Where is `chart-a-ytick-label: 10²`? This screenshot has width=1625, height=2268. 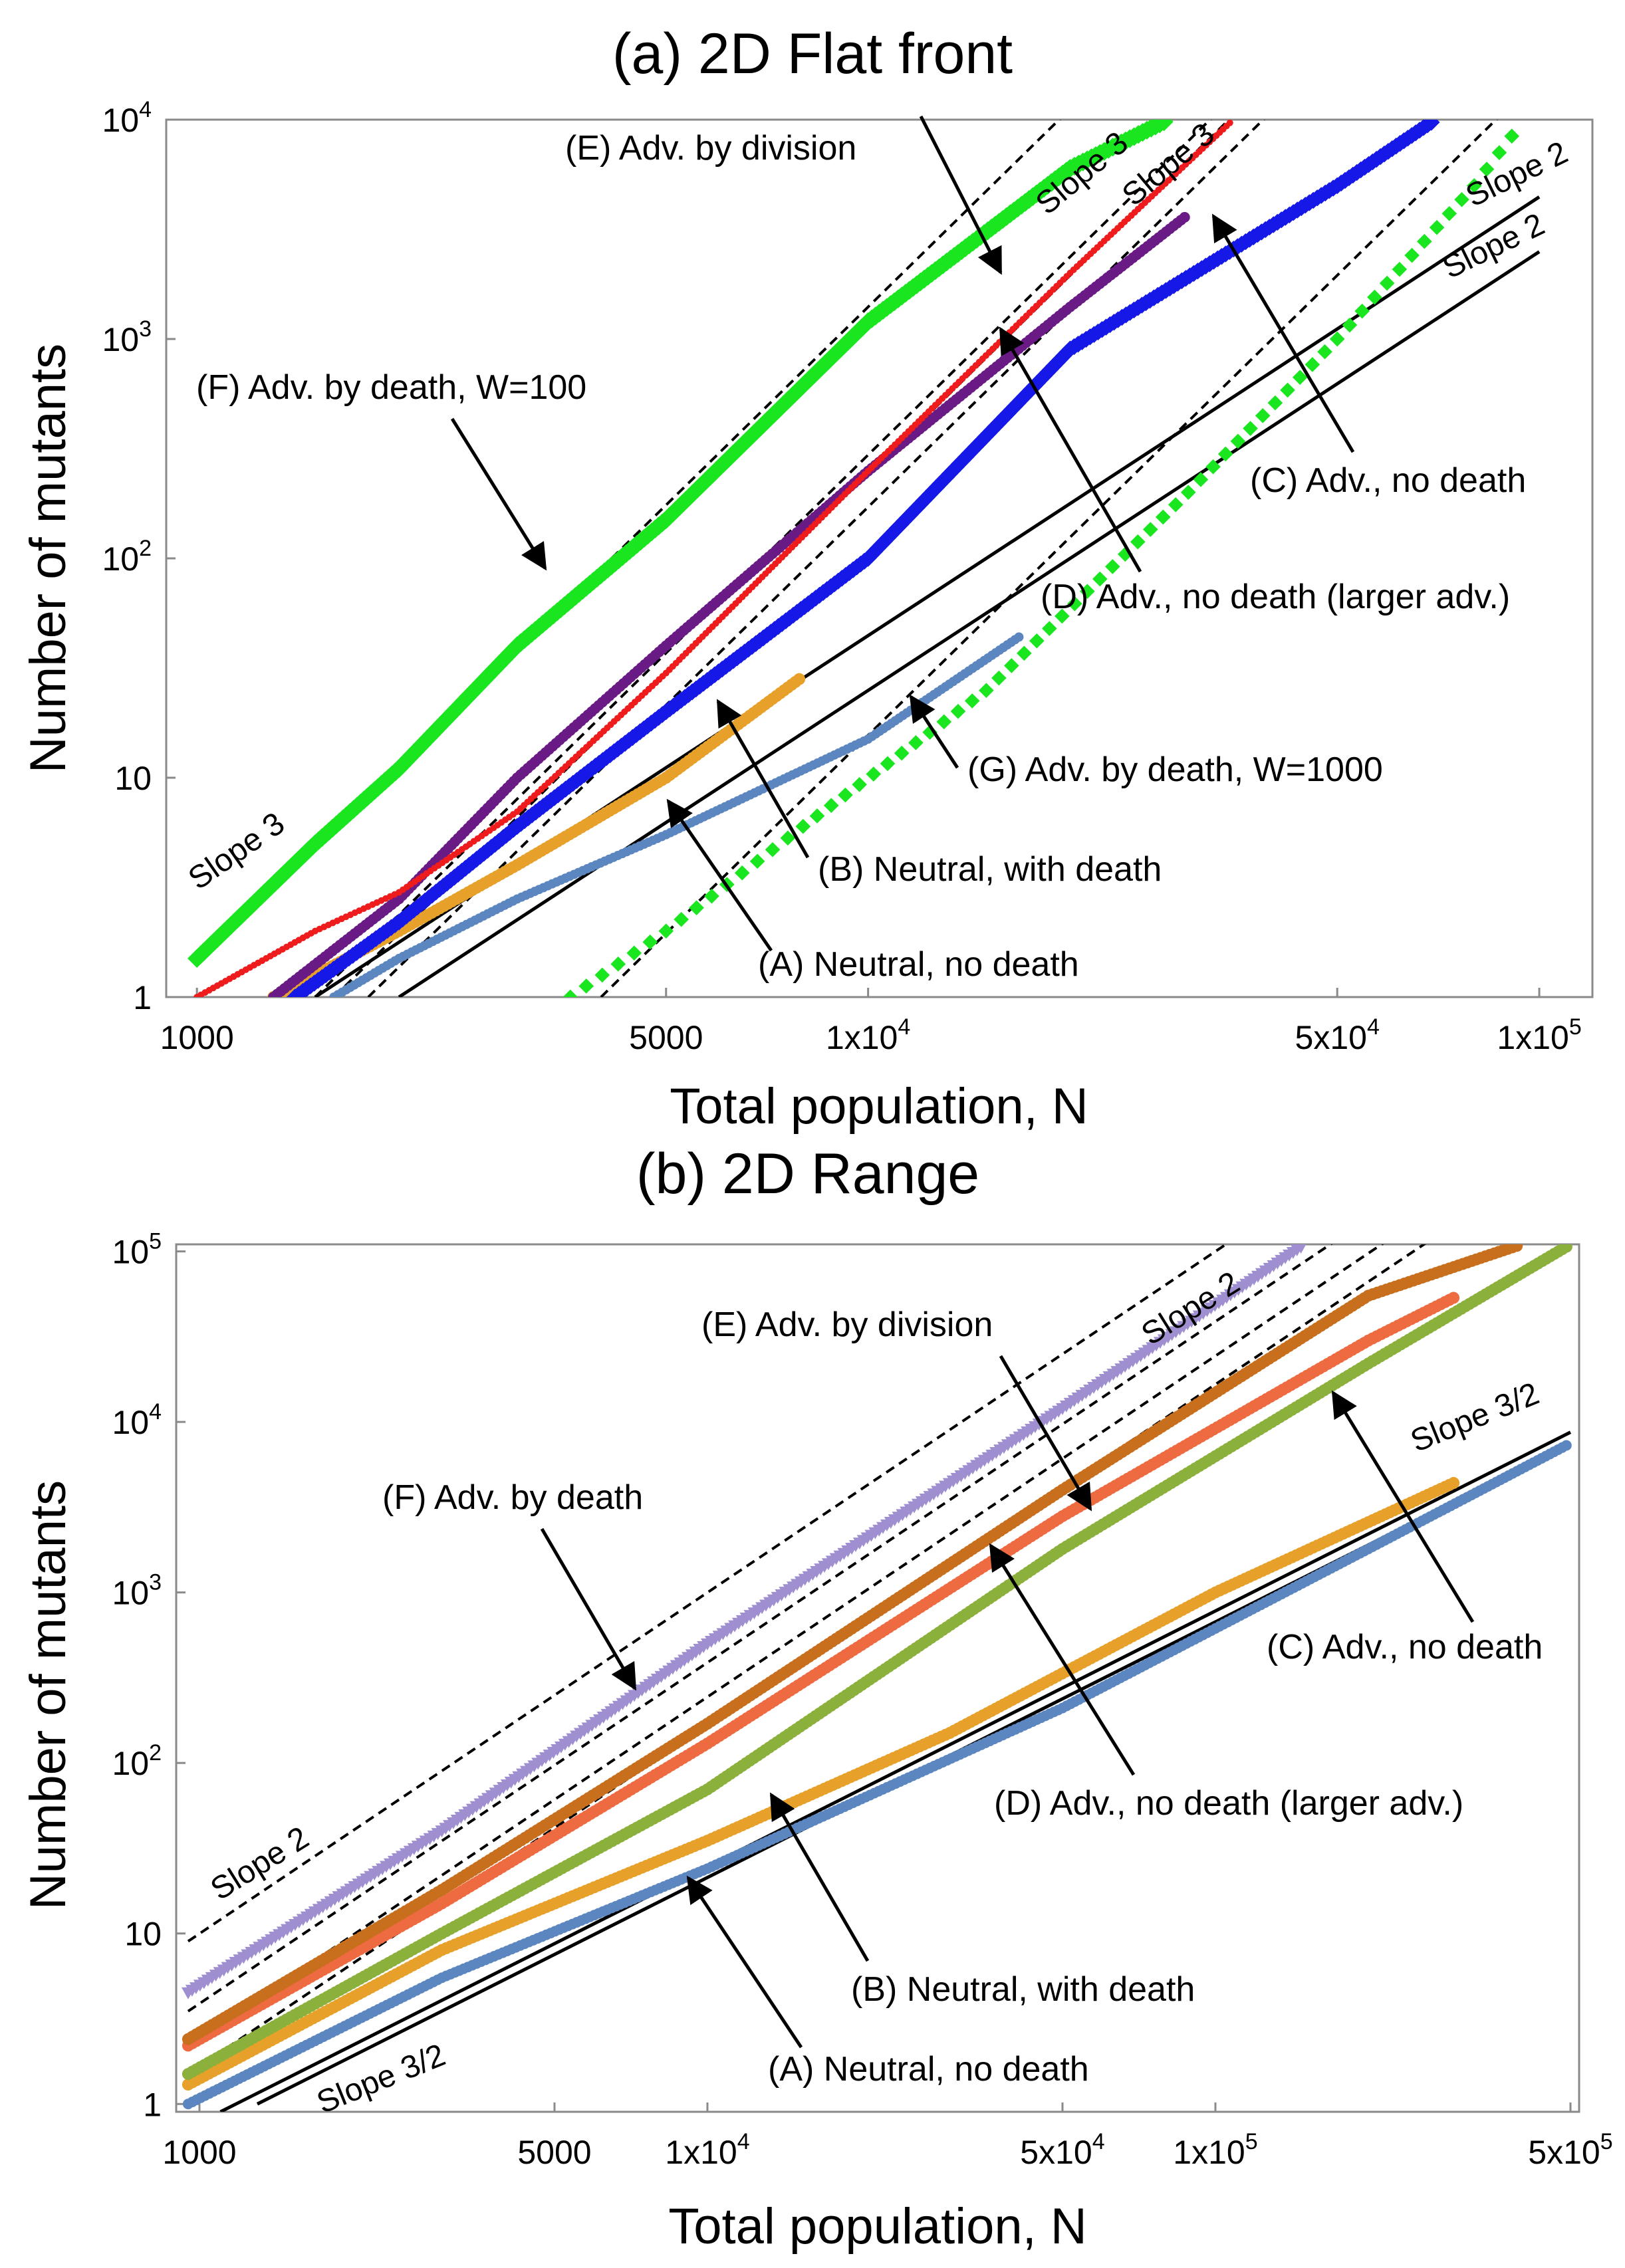 chart-a-ytick-label: 10² is located at coordinates (127, 557).